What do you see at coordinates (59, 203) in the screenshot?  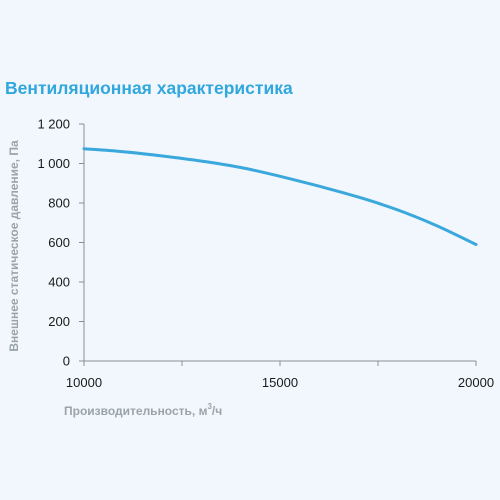 I see `y-tick-label: 800` at bounding box center [59, 203].